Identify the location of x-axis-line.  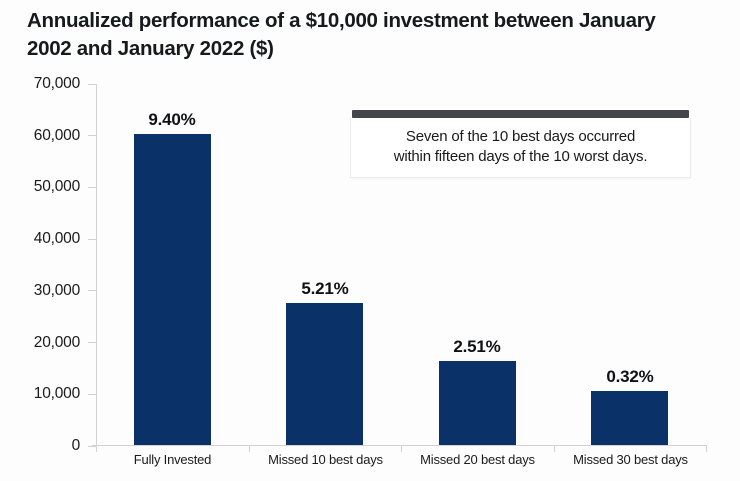
(399, 445).